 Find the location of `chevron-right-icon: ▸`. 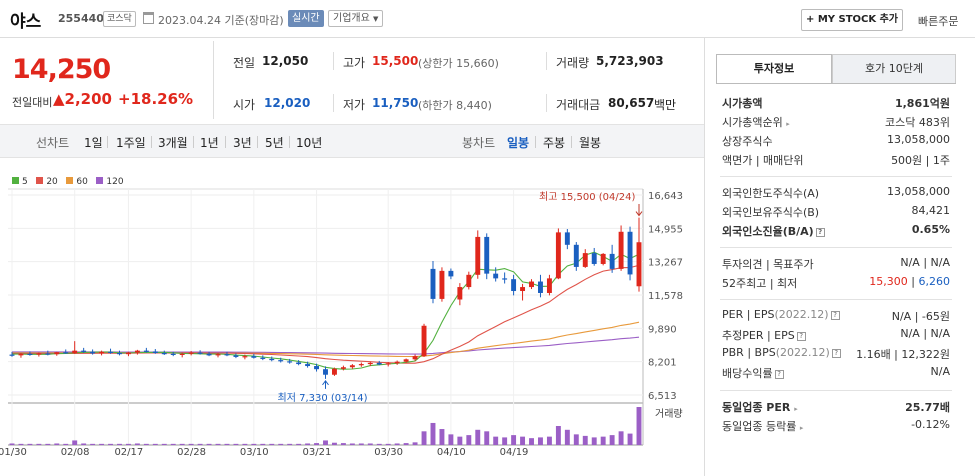

chevron-right-icon: ▸ is located at coordinates (788, 124).